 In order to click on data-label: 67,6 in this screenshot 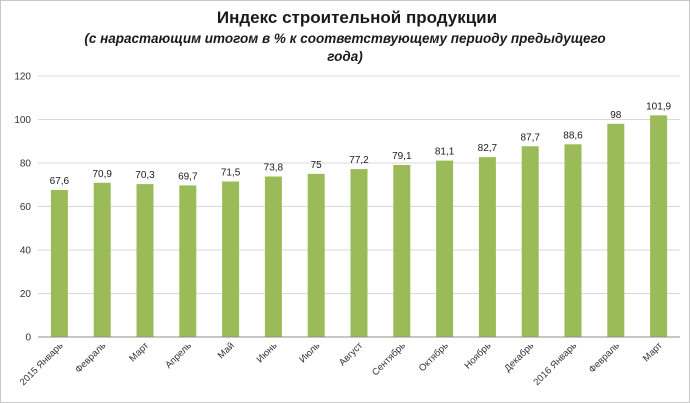, I will do `click(60, 181)`.